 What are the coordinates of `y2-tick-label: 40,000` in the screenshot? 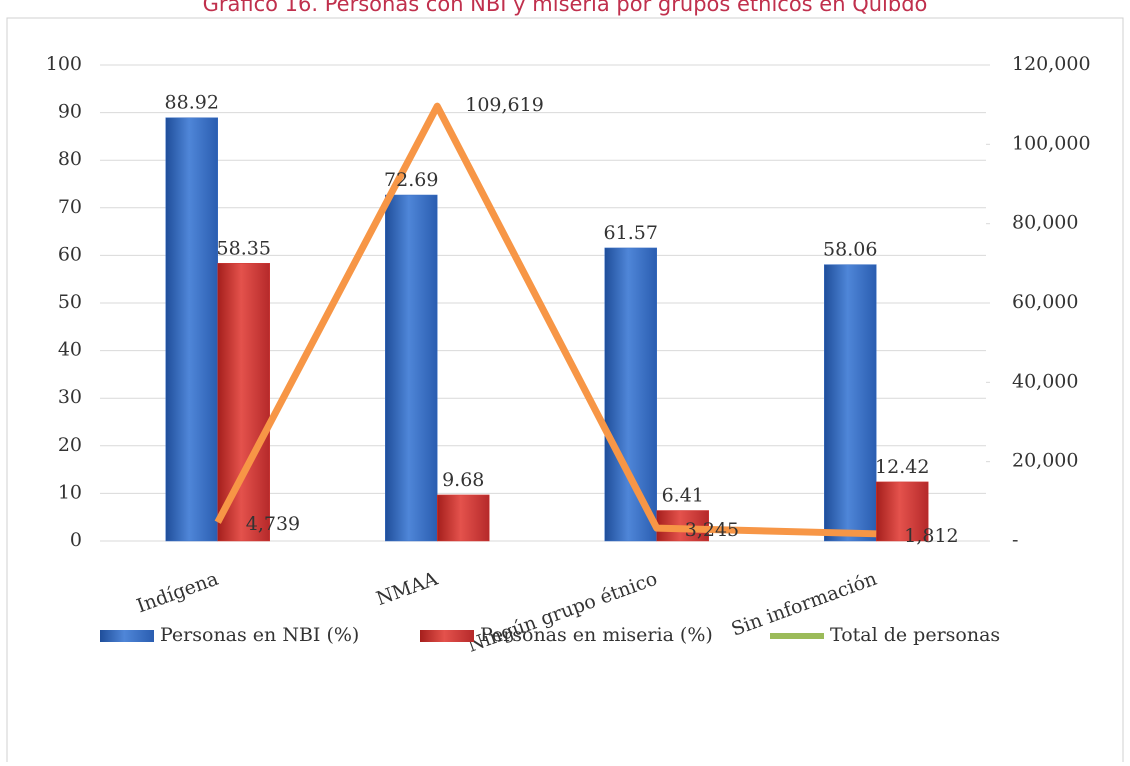 It's located at (1045, 381).